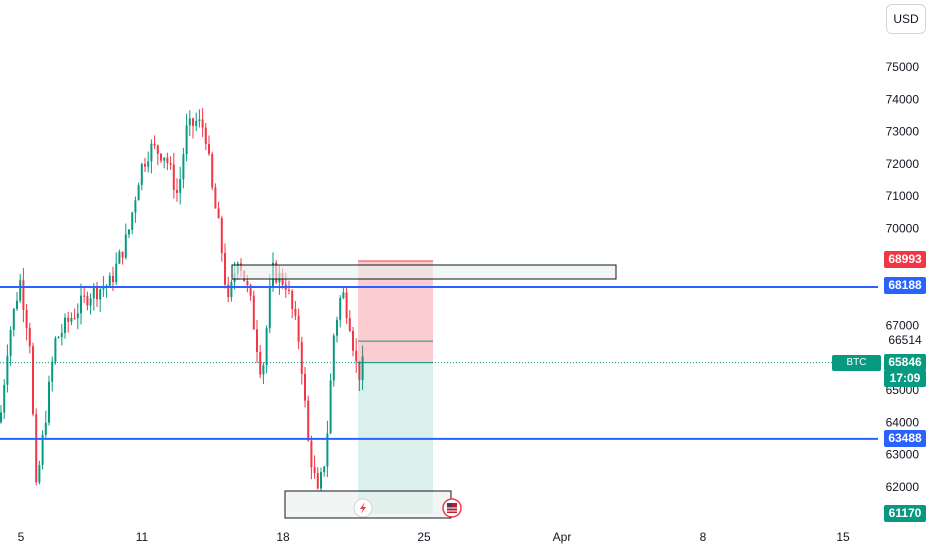  I want to click on last-price-label: 65846, so click(905, 362).